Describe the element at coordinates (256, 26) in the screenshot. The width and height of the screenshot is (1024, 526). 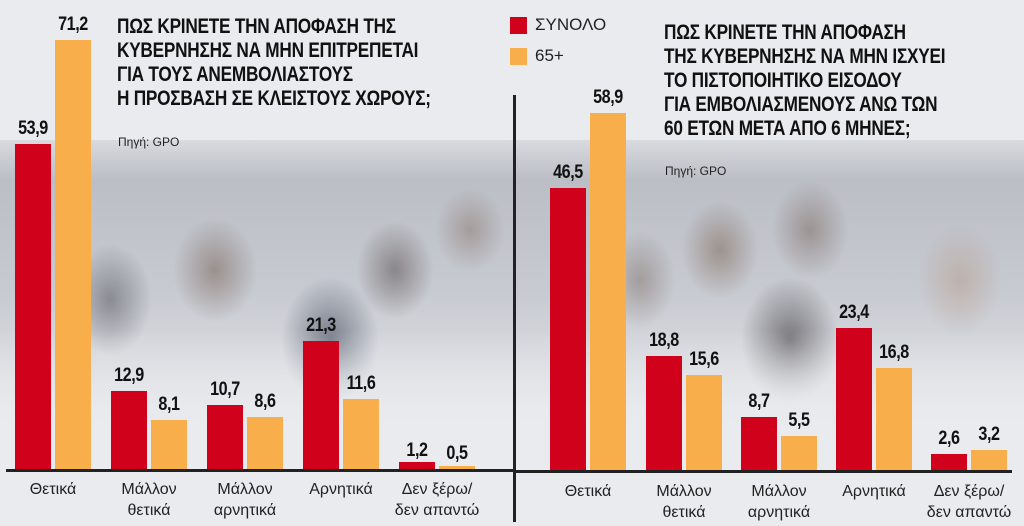
I see `title-line: ΠΩΣ ΚΡΙΝΕΤΕ ΤΗΝ ΑΠΟΦΑΣΗ ΤΗΣ` at that location.